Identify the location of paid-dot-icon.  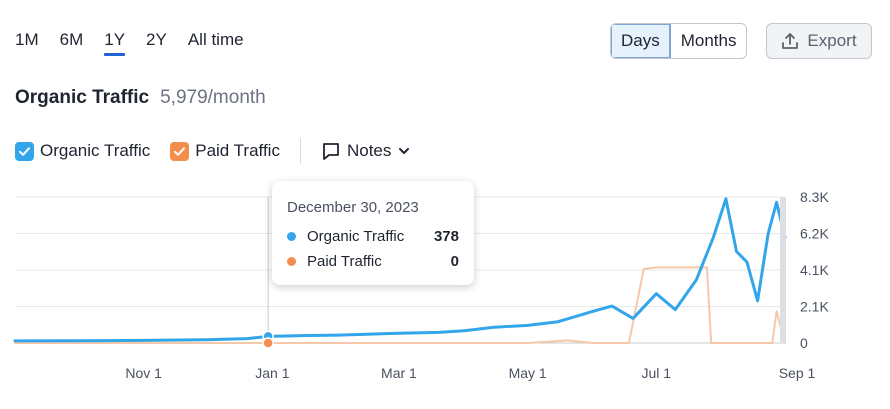
(291, 261).